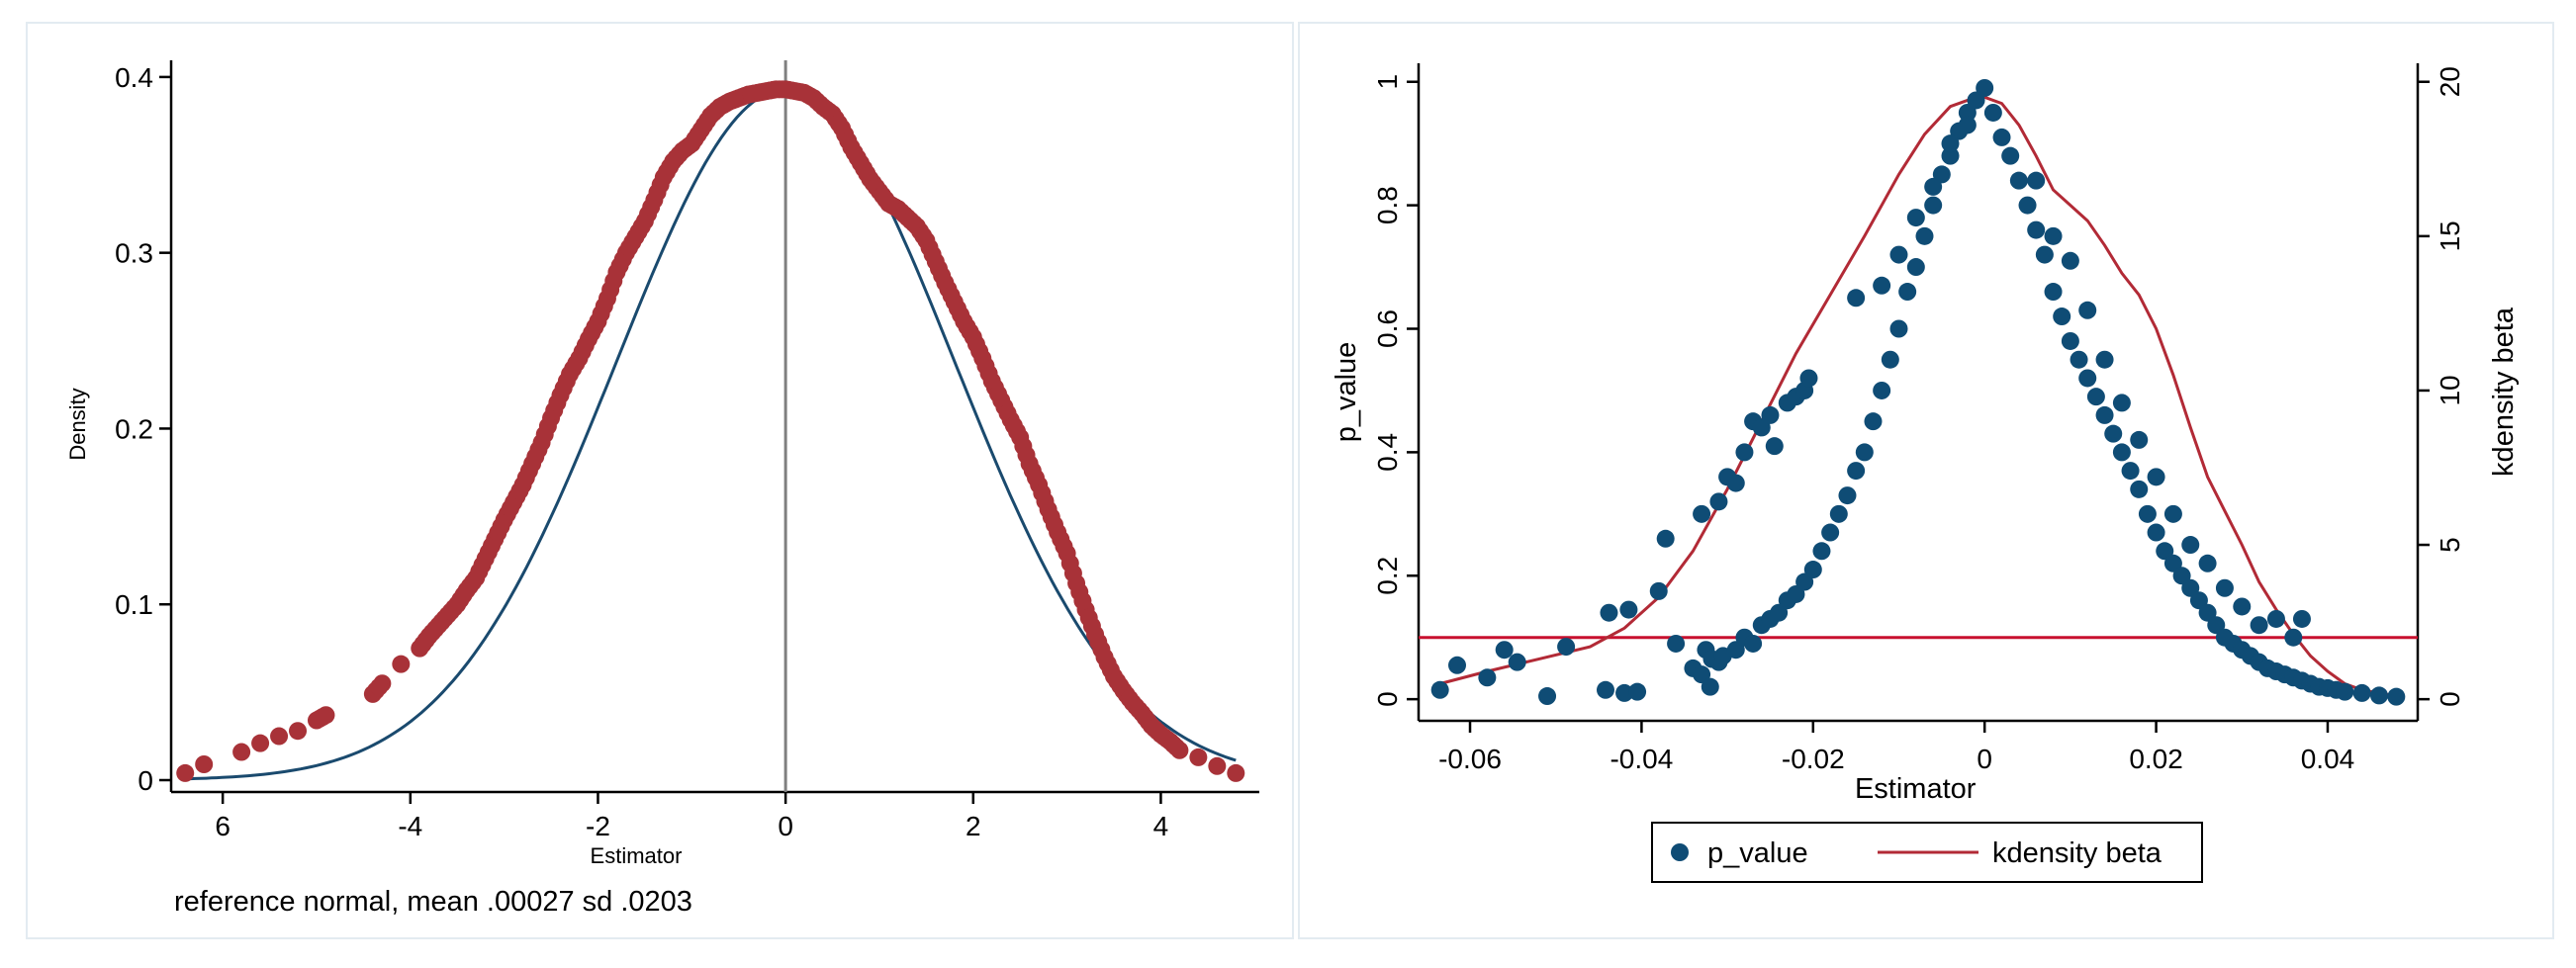 This screenshot has height=968, width=2576. What do you see at coordinates (1680, 852) in the screenshot?
I see `legend-marker-pvalue` at bounding box center [1680, 852].